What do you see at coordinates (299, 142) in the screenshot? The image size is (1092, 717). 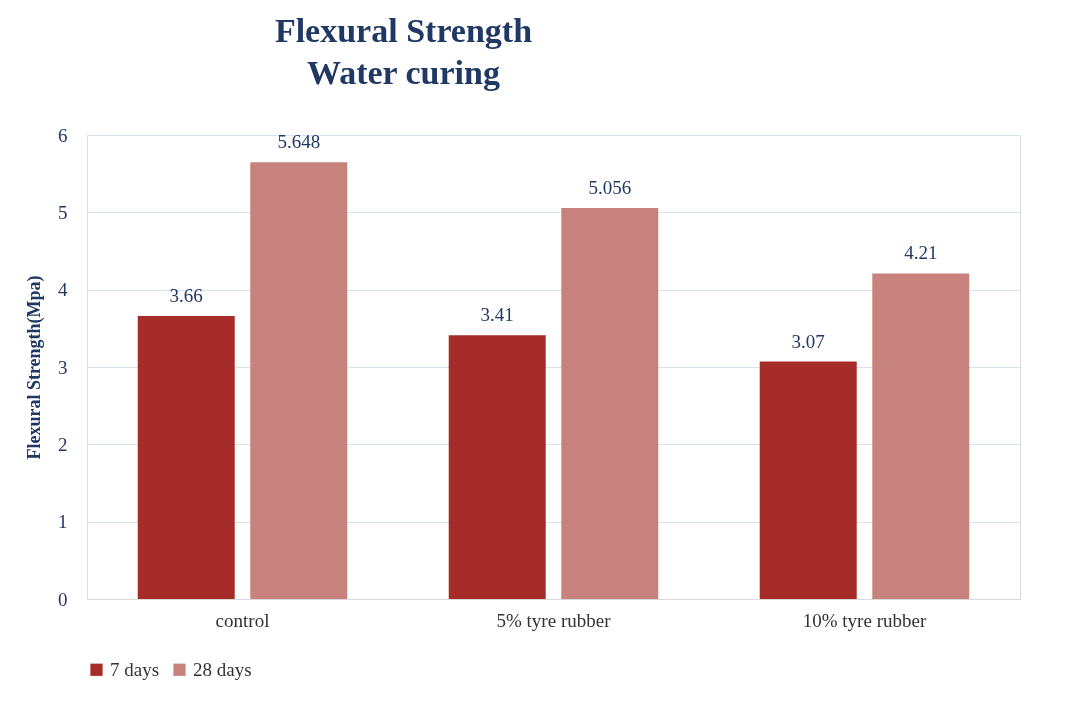 I see `data-label: 5.648` at bounding box center [299, 142].